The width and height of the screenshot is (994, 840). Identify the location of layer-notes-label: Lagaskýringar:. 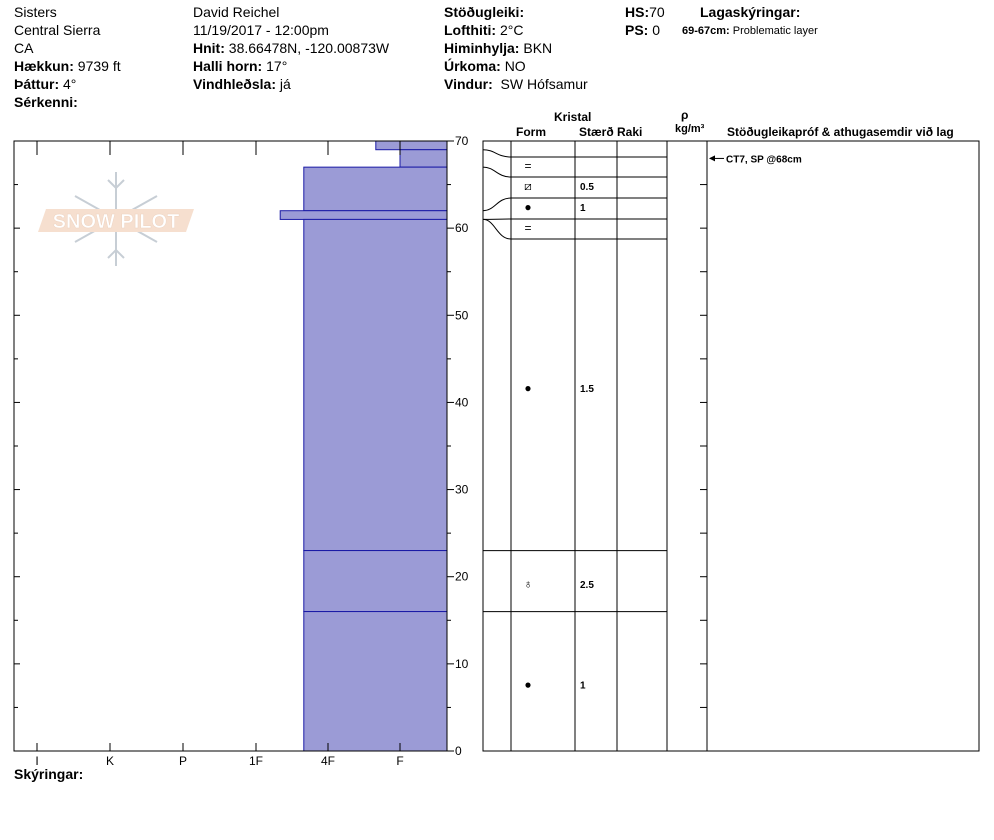
(750, 12).